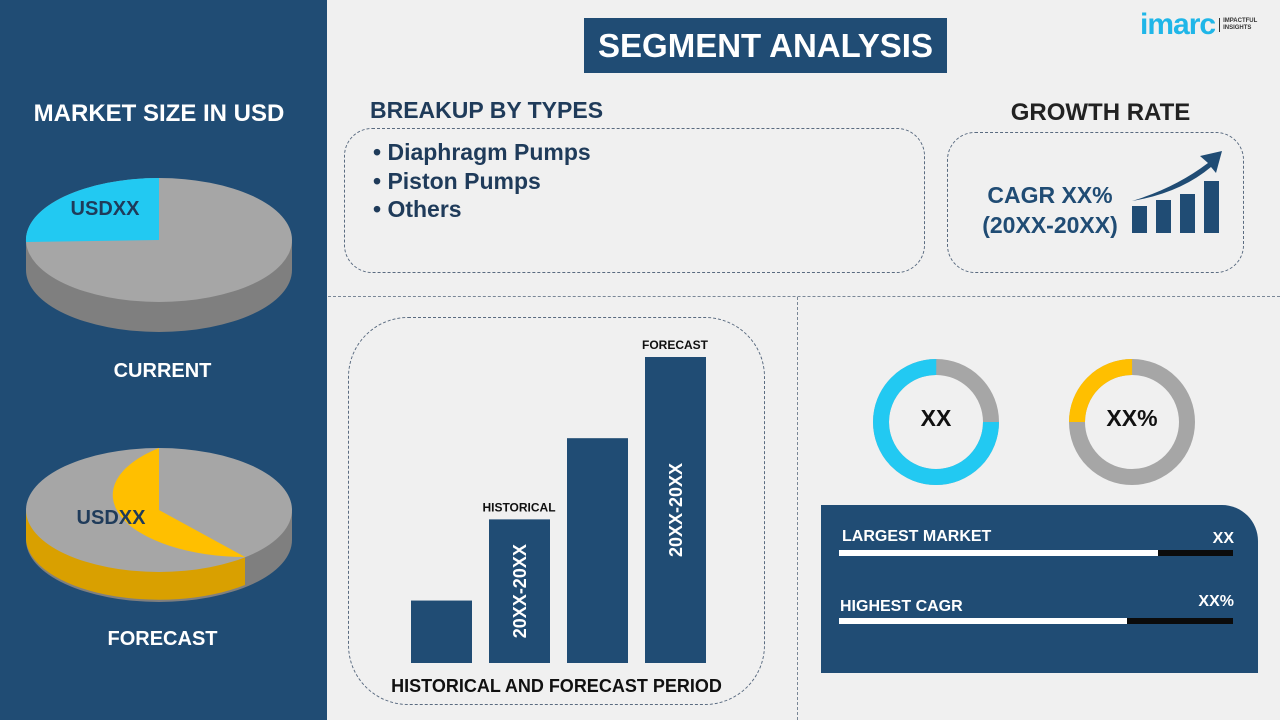 This screenshot has width=1280, height=720. I want to click on type-item: • Diaphragm Pumps, so click(482, 152).